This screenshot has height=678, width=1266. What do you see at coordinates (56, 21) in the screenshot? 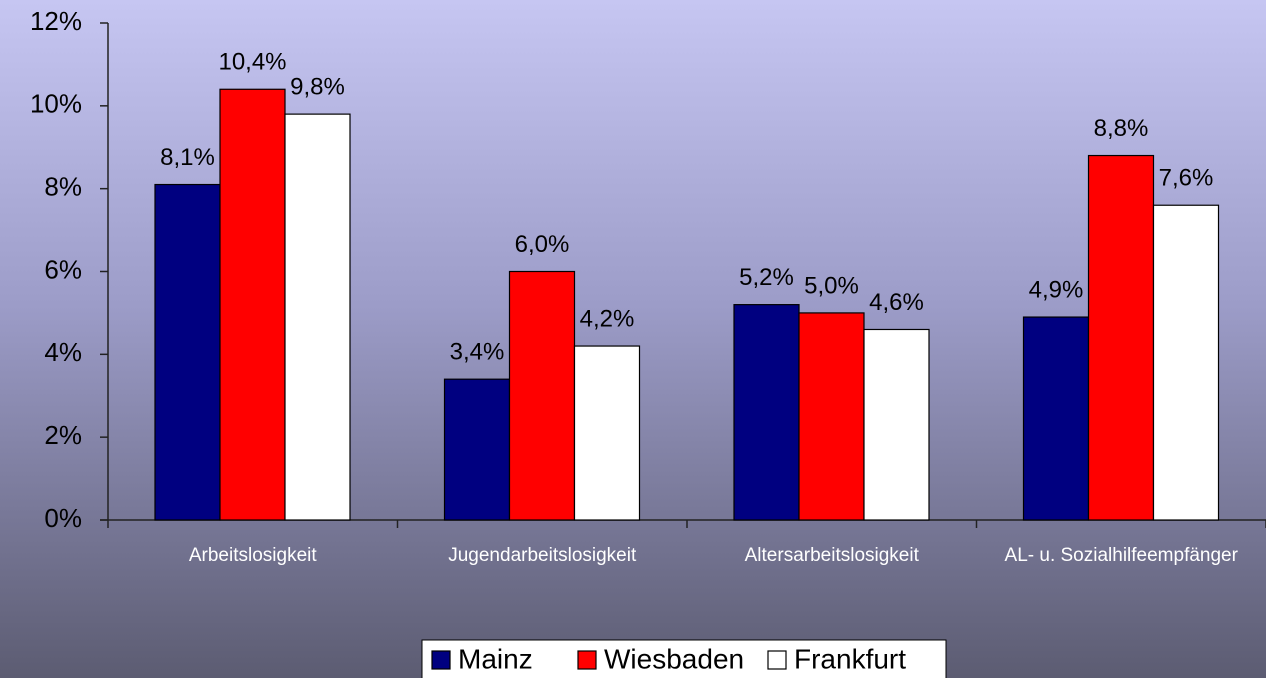
I see `y-tick-label: 12%` at bounding box center [56, 21].